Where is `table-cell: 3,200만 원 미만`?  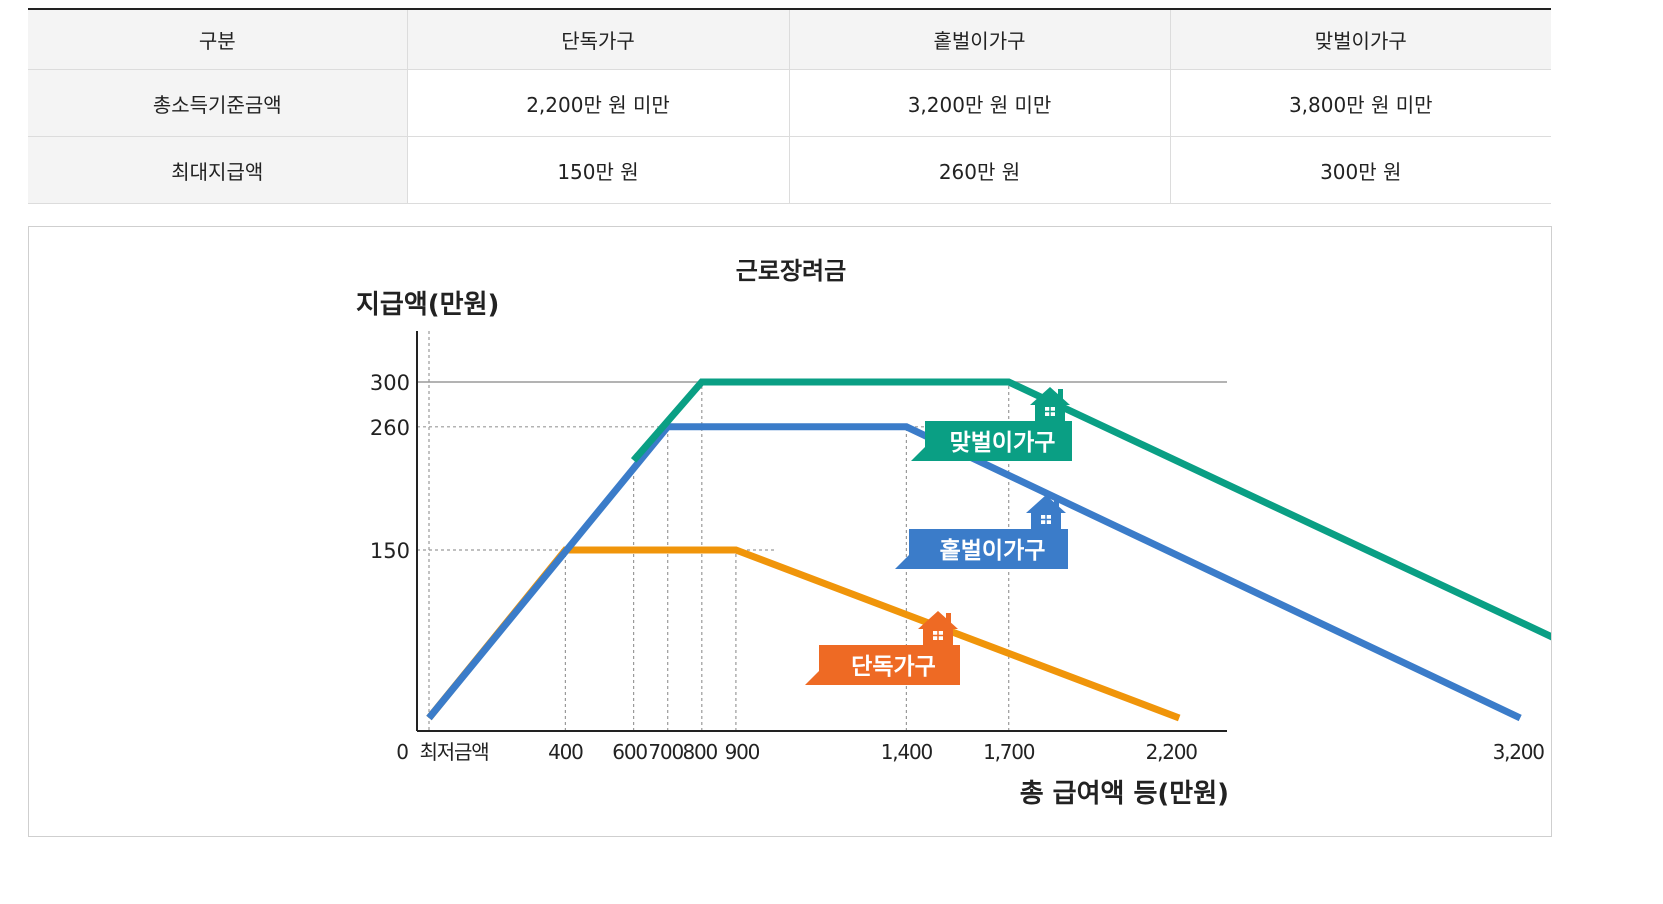 table-cell: 3,200만 원 미만 is located at coordinates (979, 103).